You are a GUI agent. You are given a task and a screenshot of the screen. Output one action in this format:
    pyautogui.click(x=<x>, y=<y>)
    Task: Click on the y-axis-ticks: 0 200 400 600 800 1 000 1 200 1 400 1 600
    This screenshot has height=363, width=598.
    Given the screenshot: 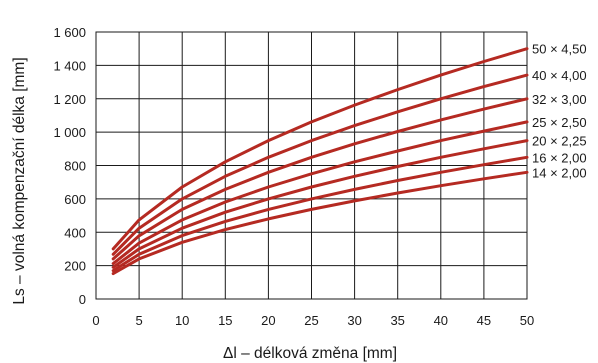 What is the action you would take?
    pyautogui.click(x=69, y=166)
    